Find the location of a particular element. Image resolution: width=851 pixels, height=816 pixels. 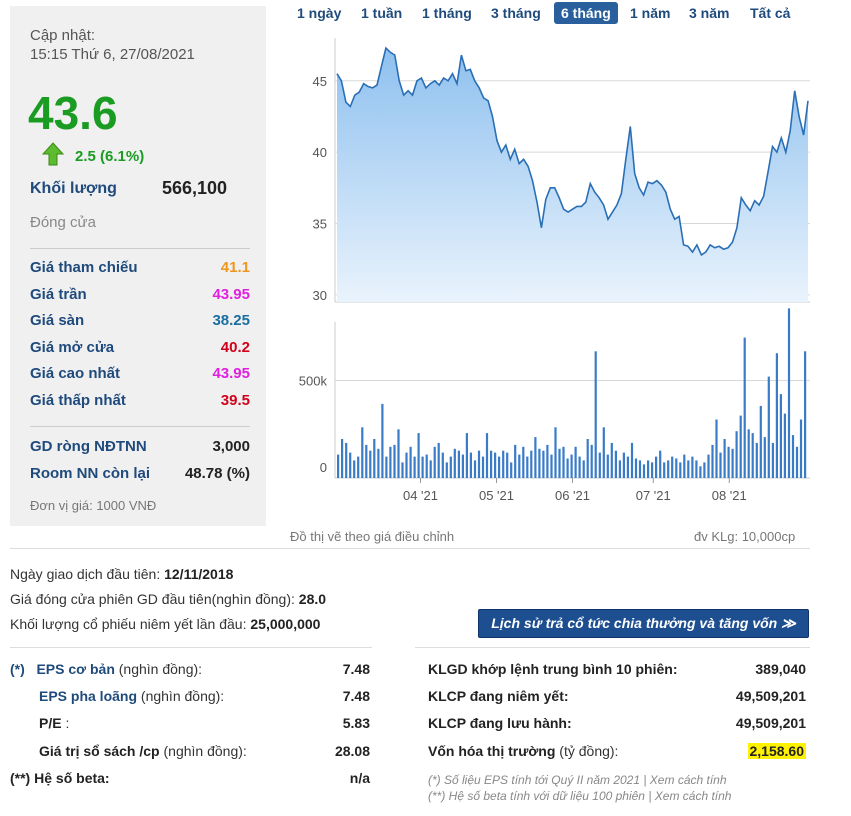

stat-label: Giá trị sổ sách /cp is located at coordinates (99, 751).